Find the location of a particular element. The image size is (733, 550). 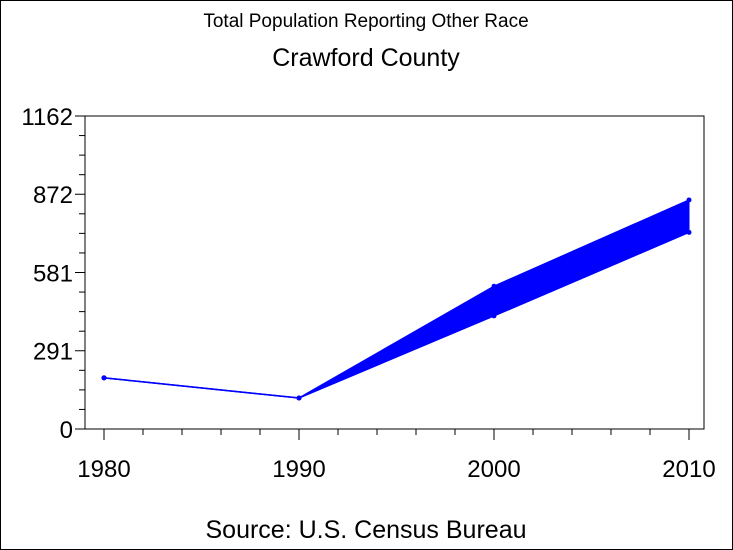

y-tick-label: 0 is located at coordinates (66, 430).